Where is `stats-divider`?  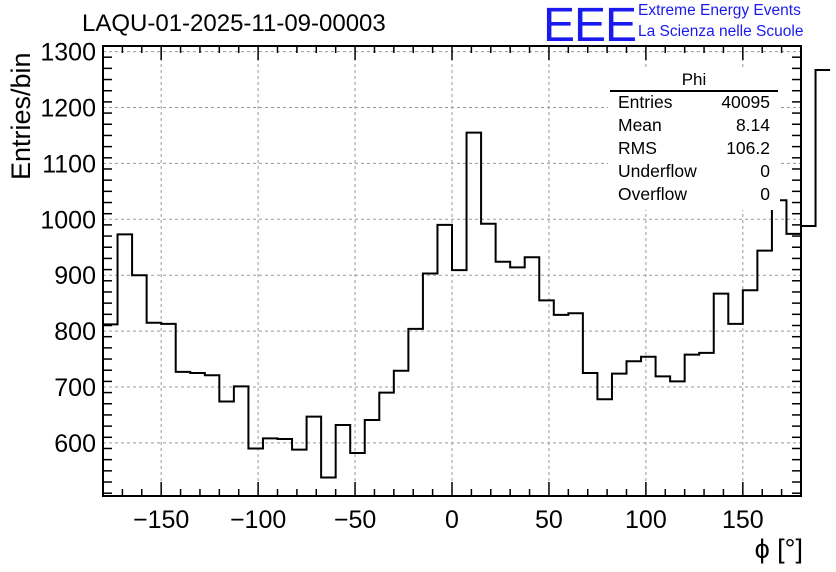
stats-divider is located at coordinates (694, 91).